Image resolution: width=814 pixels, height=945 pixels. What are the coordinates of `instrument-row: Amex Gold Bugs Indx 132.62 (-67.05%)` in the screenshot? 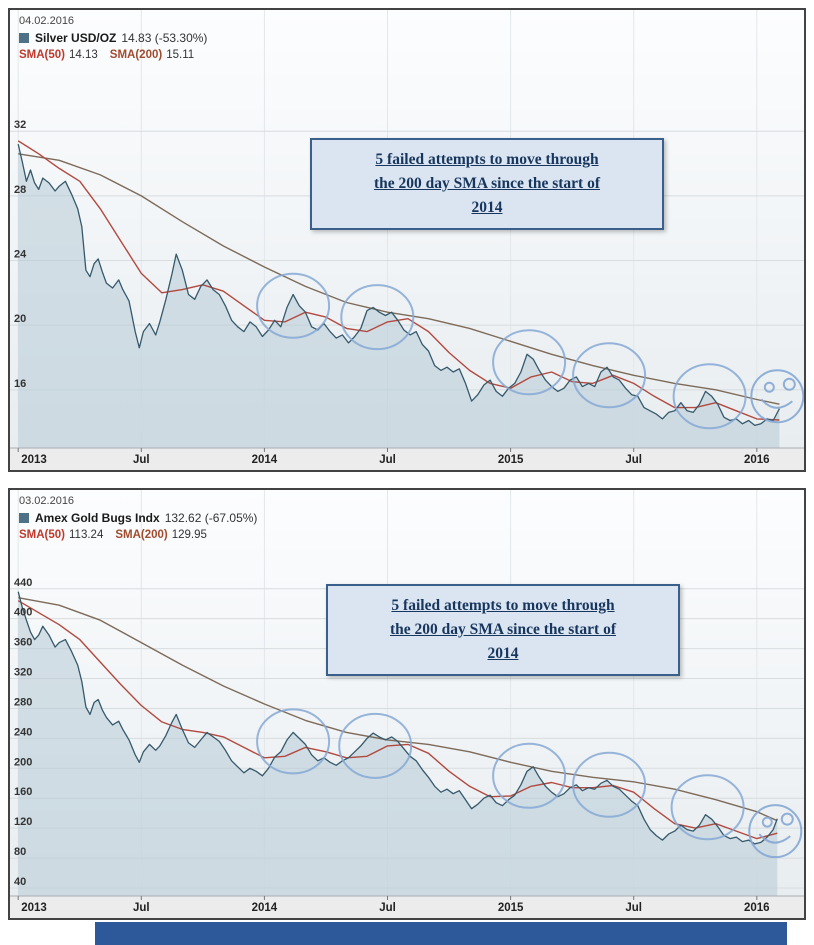 It's located at (138, 518).